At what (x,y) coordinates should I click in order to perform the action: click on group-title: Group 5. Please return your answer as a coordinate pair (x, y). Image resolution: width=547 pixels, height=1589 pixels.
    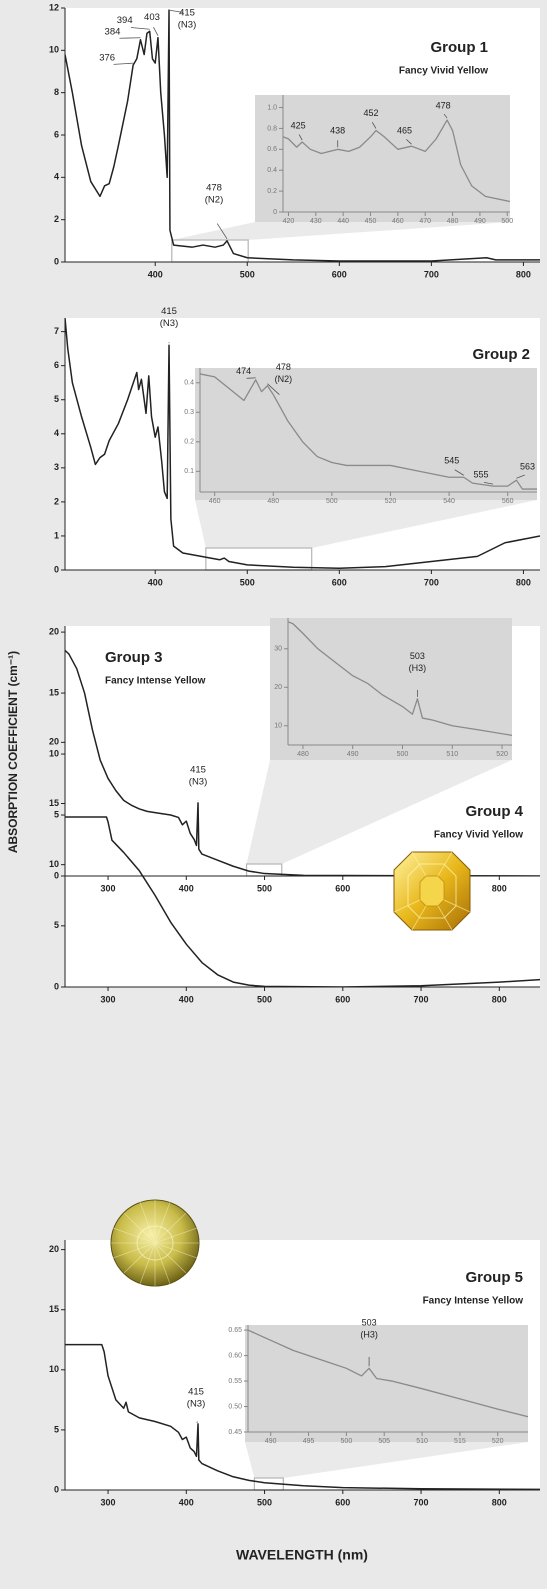
    Looking at the image, I should click on (494, 1277).